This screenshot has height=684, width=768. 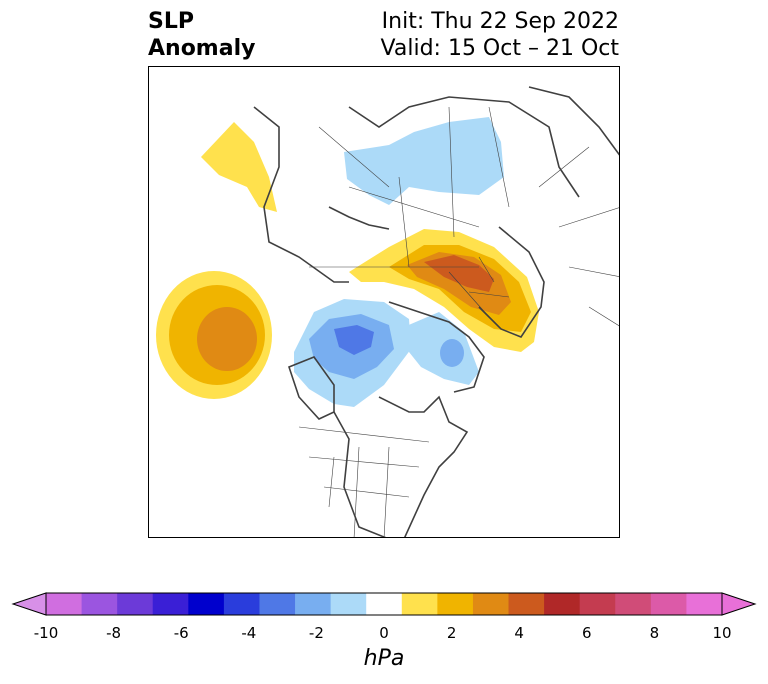 What do you see at coordinates (424, 161) in the screenshot?
I see `siberia-low-anomaly` at bounding box center [424, 161].